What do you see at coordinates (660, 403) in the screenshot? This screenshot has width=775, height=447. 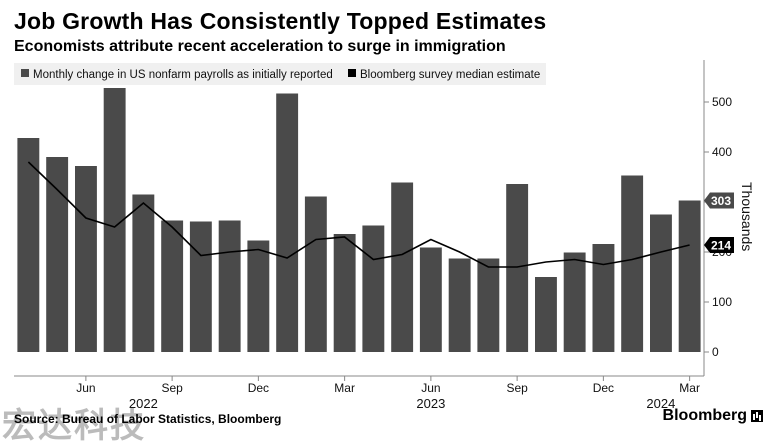 I see `x-year-label: 2024` at bounding box center [660, 403].